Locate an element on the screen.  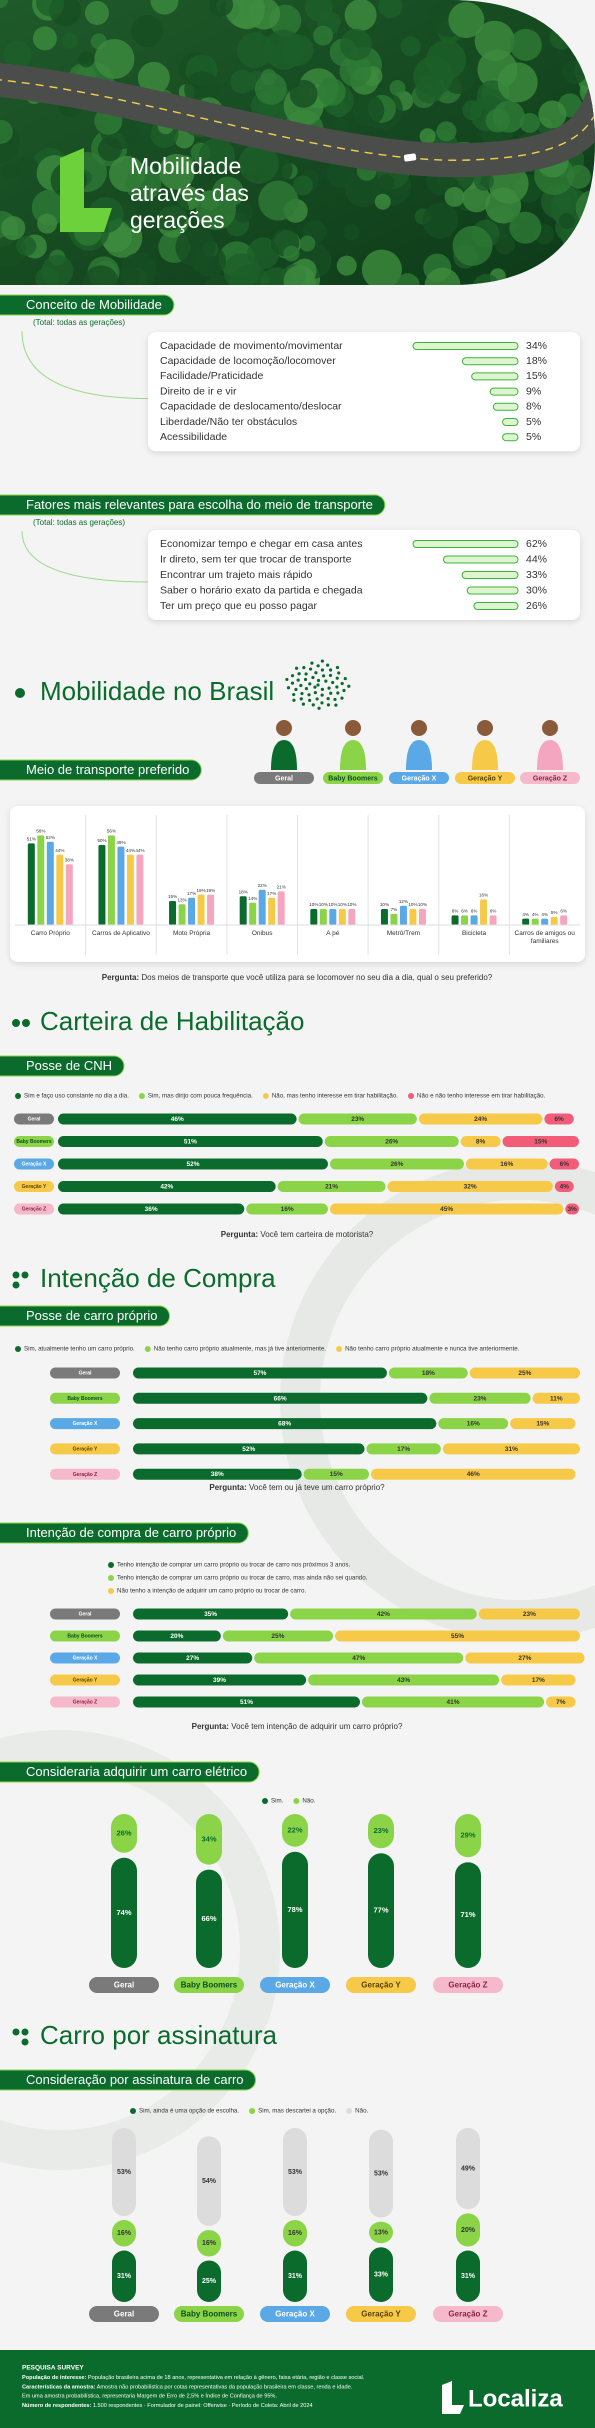
item-label: Liberdade/Não ter obstáculos is located at coordinates (228, 422).